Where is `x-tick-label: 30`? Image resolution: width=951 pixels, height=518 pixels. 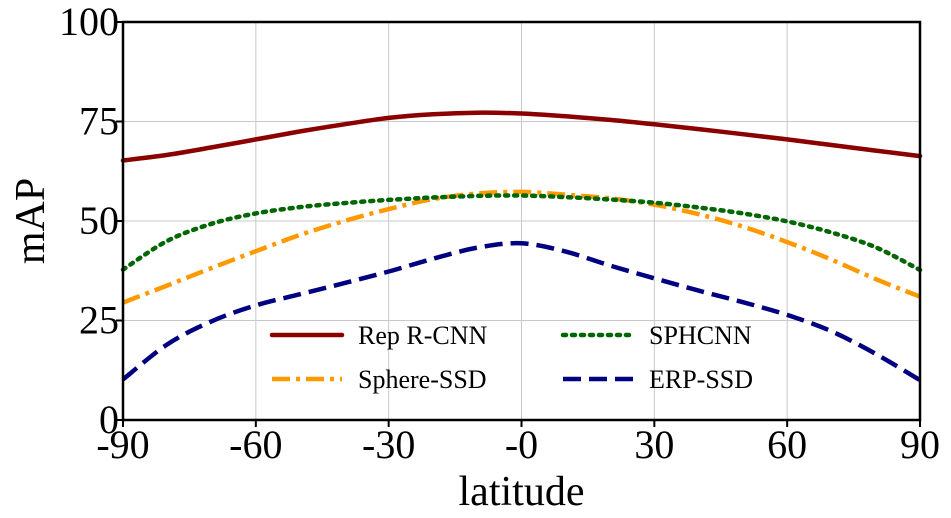 x-tick-label: 30 is located at coordinates (654, 444).